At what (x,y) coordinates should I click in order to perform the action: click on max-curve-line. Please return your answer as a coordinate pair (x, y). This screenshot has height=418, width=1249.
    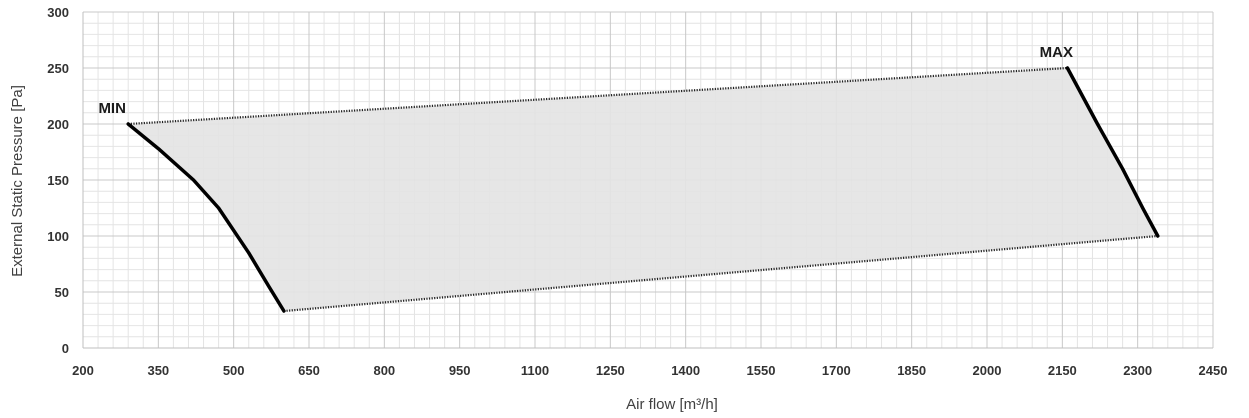
    Looking at the image, I should click on (1112, 152).